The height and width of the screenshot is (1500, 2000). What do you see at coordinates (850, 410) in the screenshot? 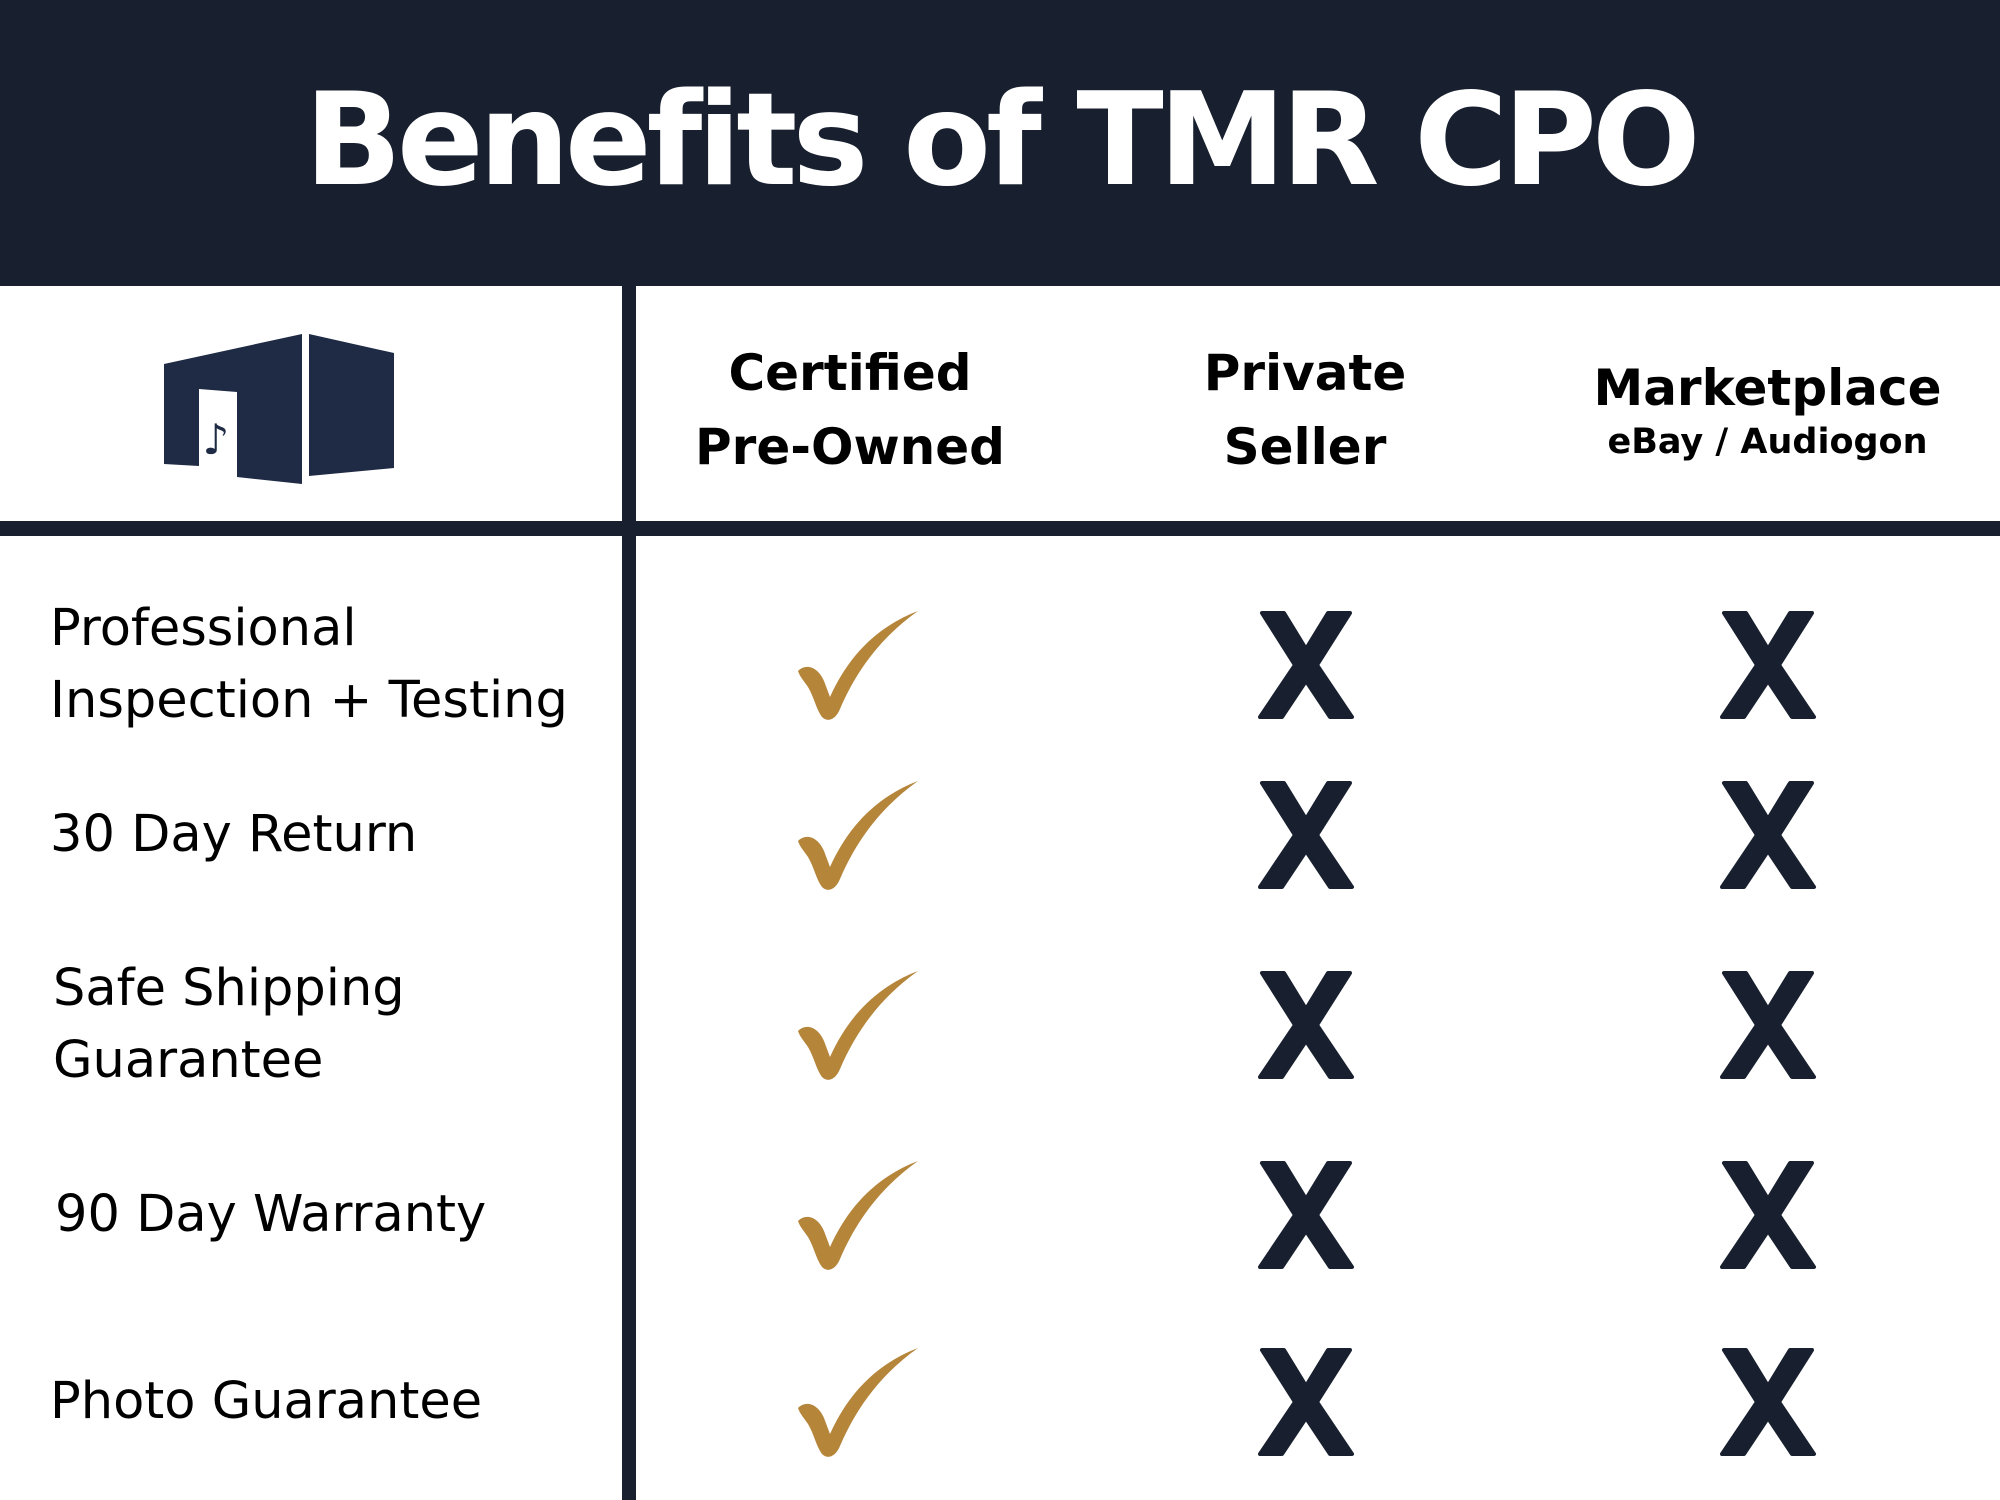
I see `column-header-certified: Certified Pre-Owned` at bounding box center [850, 410].